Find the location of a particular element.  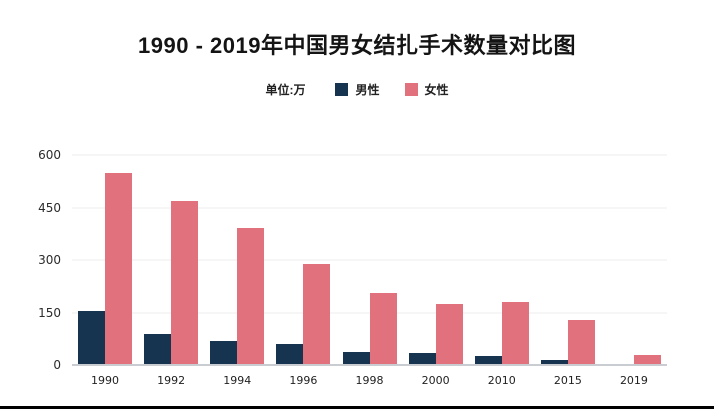

bar-女性-1994 is located at coordinates (251, 296).